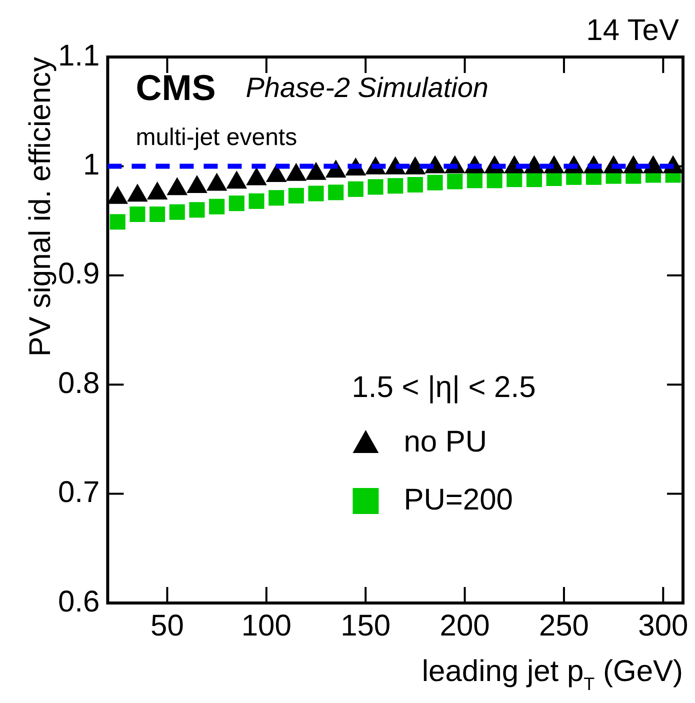 The width and height of the screenshot is (695, 703). Describe the element at coordinates (266, 625) in the screenshot. I see `x-tick-label: 100` at that location.